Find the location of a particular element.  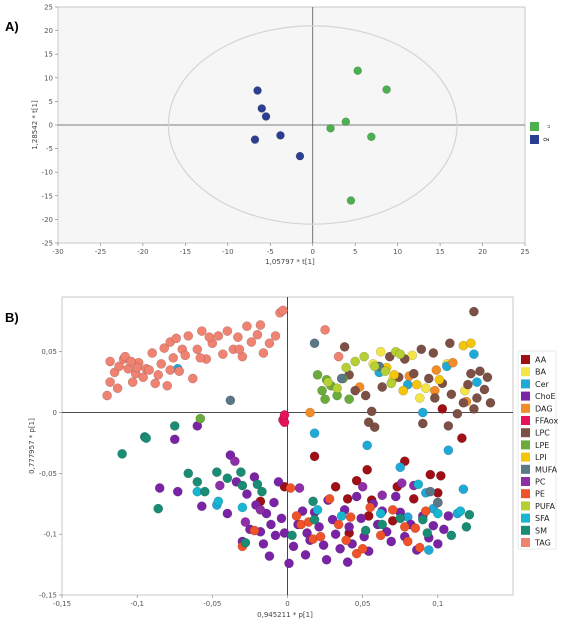

plot-b-legend-swatch-pe is located at coordinates (525, 494).